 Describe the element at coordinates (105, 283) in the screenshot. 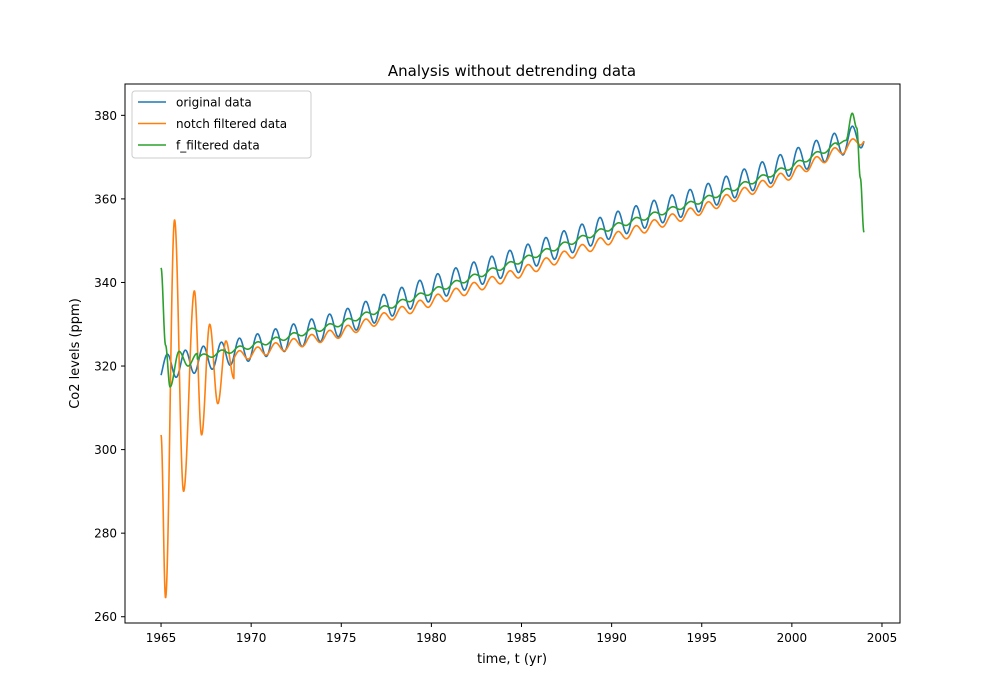

I see `y-tick-label: 340` at that location.